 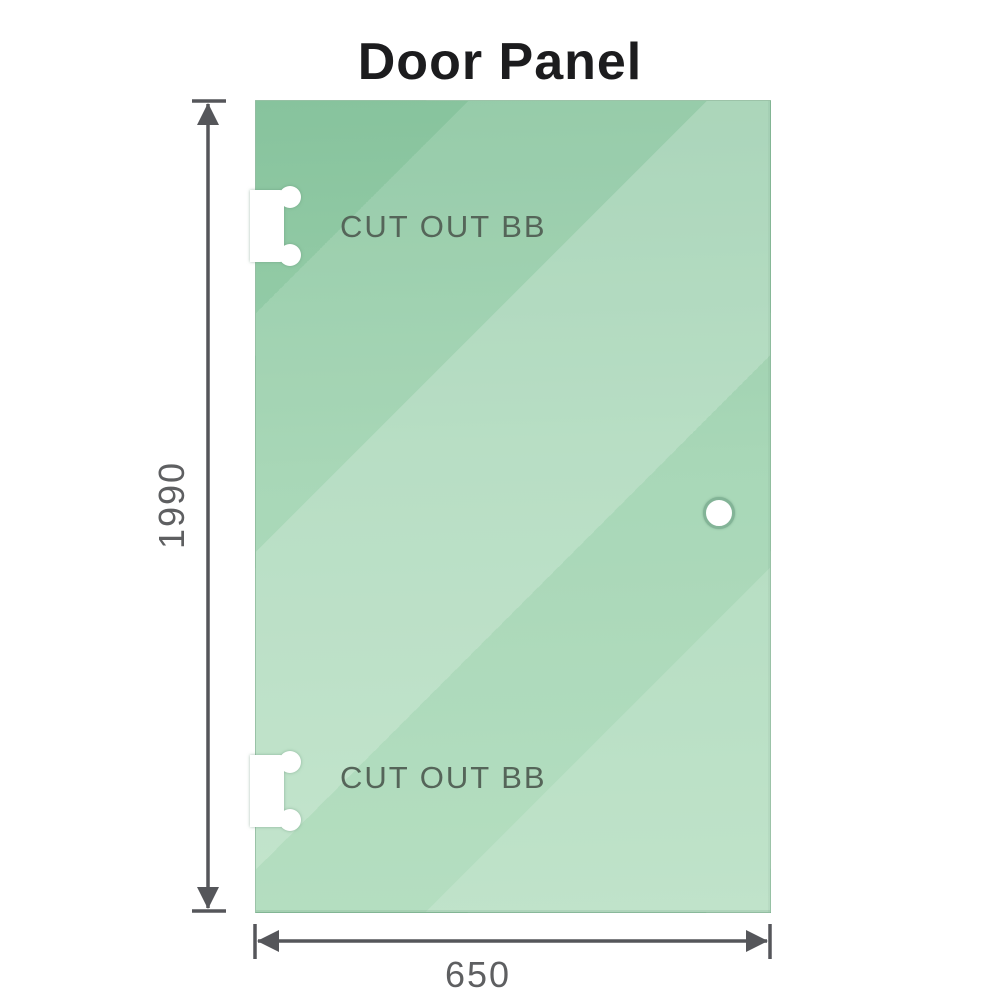 What do you see at coordinates (443, 777) in the screenshot?
I see `cutout-label-bottom: CUT OUT BB` at bounding box center [443, 777].